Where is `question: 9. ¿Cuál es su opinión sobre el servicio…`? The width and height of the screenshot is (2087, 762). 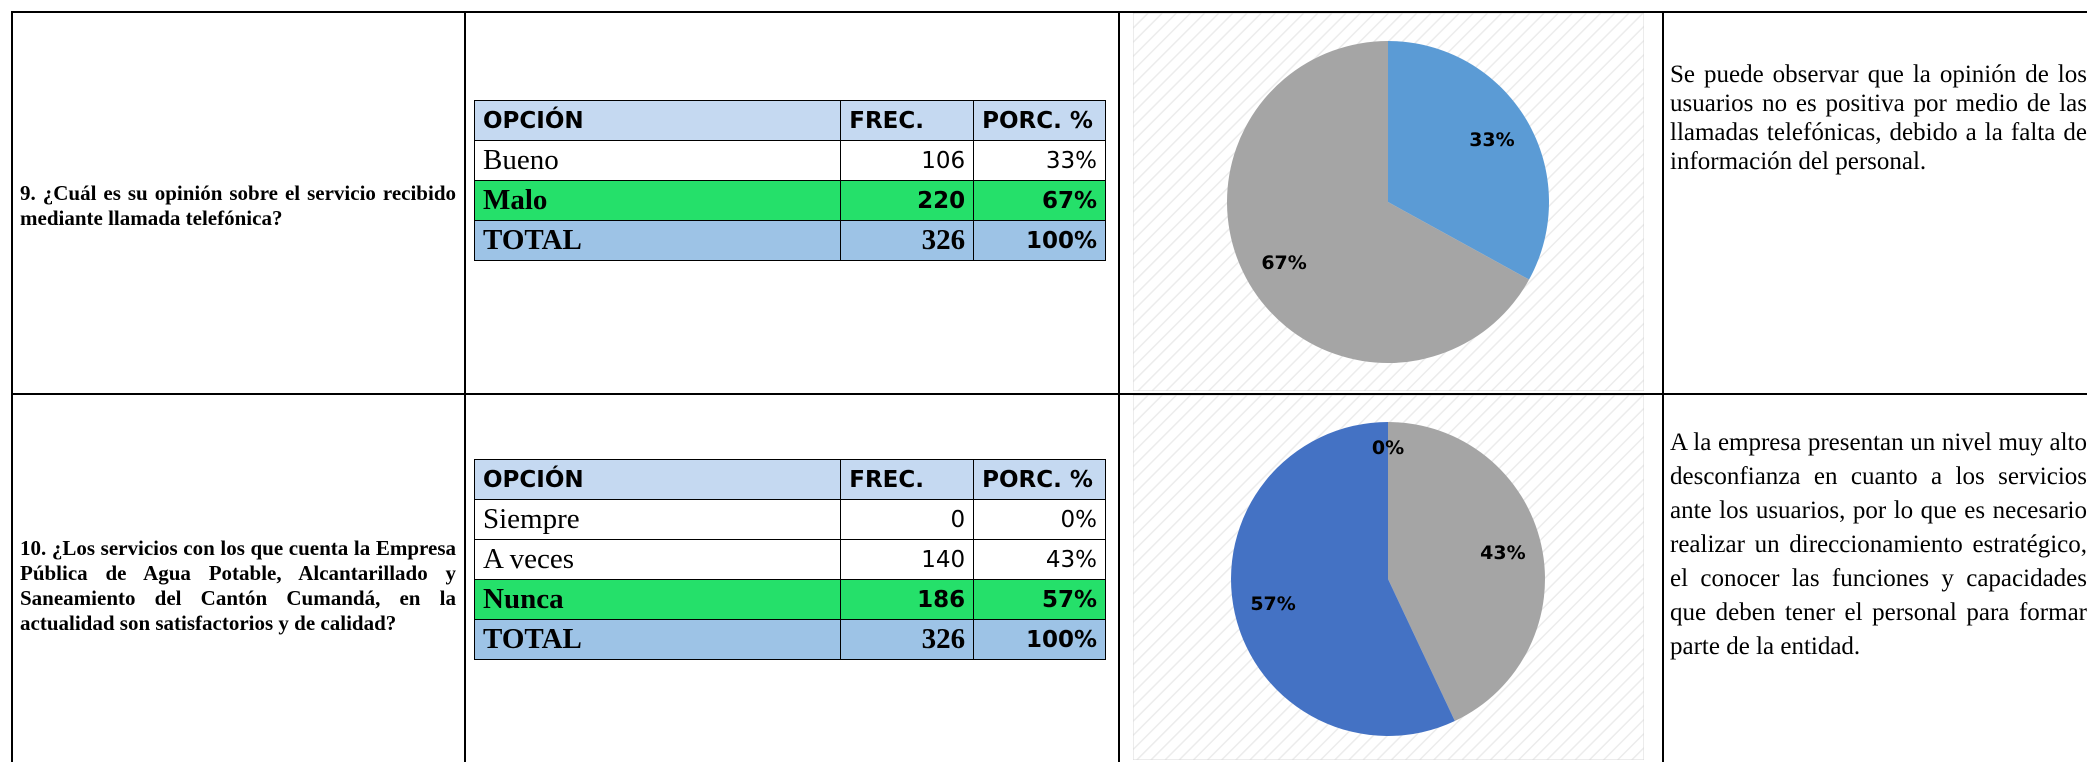 question: 9. ¿Cuál es su opinión sobre el servicio… is located at coordinates (238, 205).